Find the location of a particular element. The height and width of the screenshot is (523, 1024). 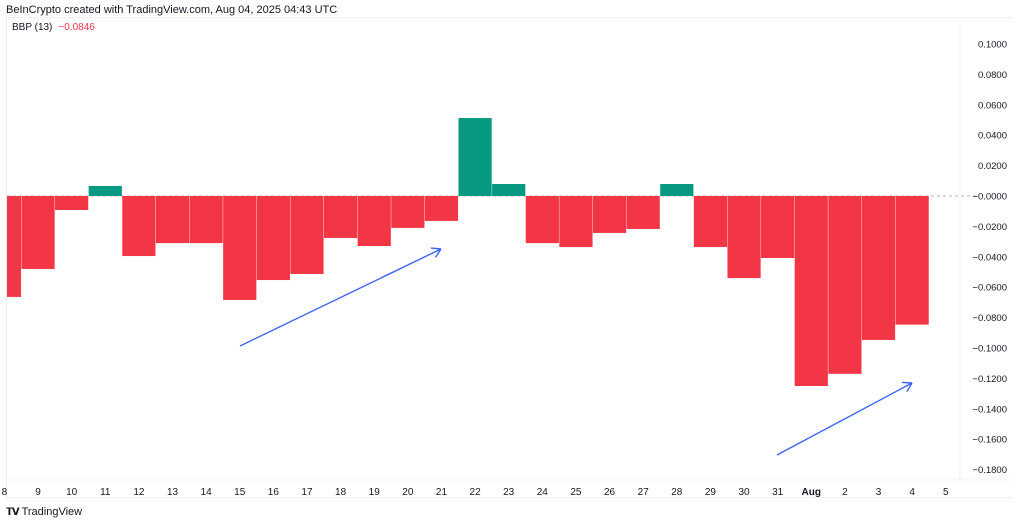

y-tick-label: −0.1200 is located at coordinates (989, 379).